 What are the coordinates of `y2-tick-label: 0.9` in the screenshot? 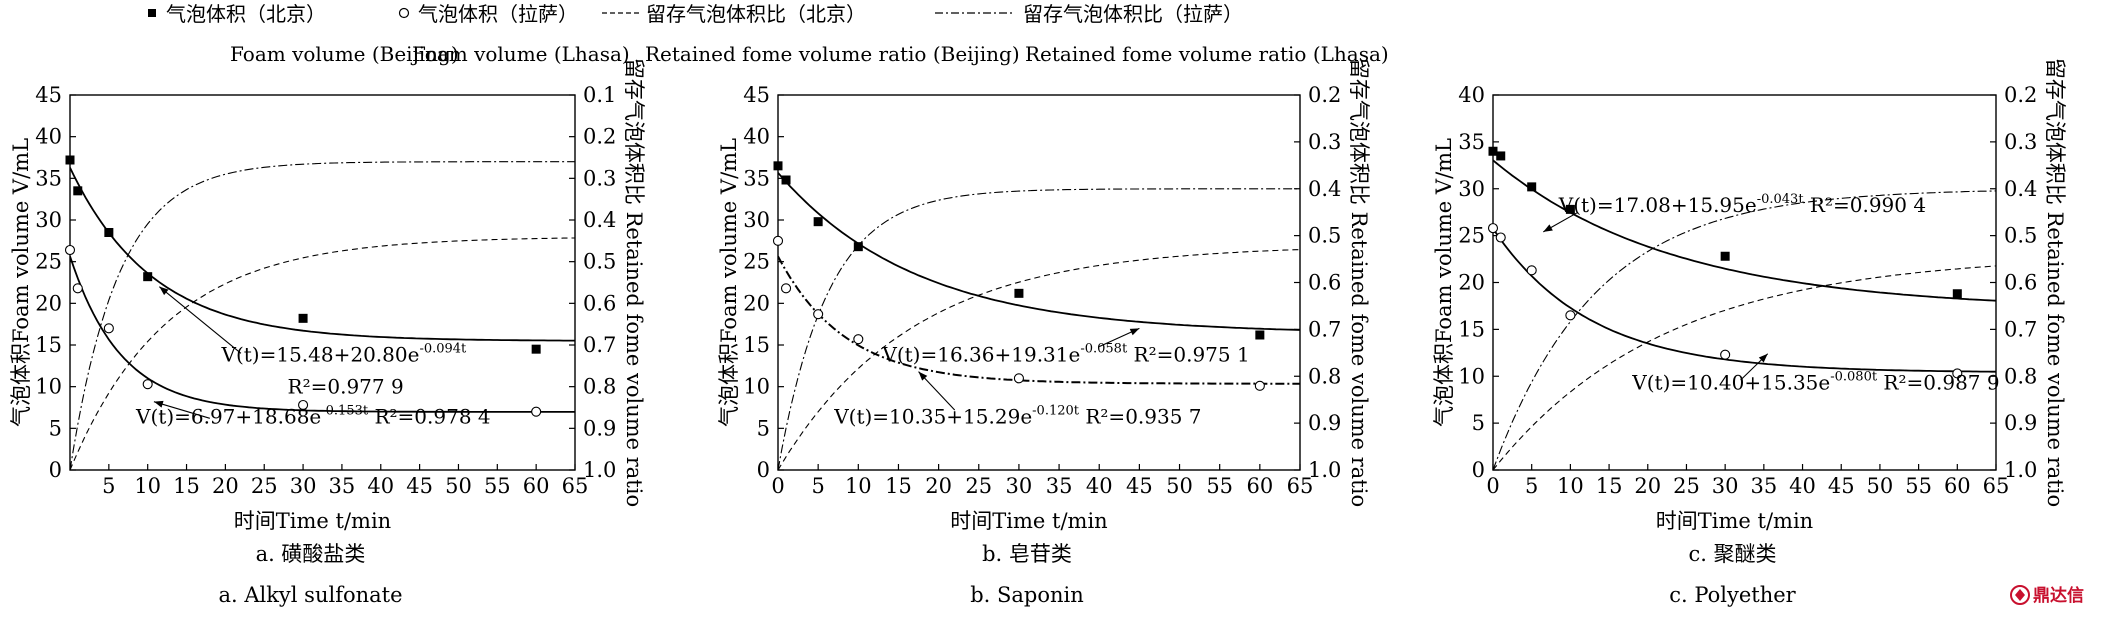 It's located at (1324, 423).